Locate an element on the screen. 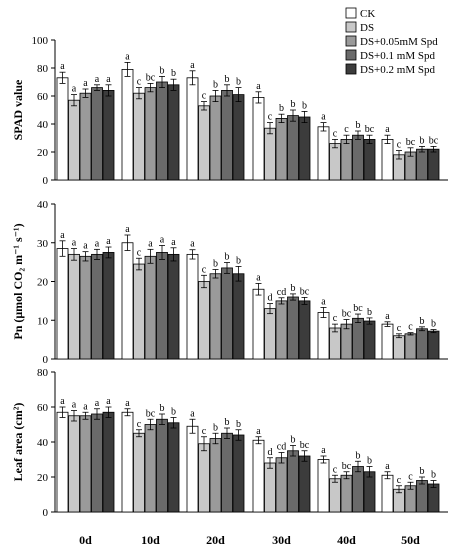 This screenshot has height=550, width=453. significance-letter: d is located at coordinates (270, 298).